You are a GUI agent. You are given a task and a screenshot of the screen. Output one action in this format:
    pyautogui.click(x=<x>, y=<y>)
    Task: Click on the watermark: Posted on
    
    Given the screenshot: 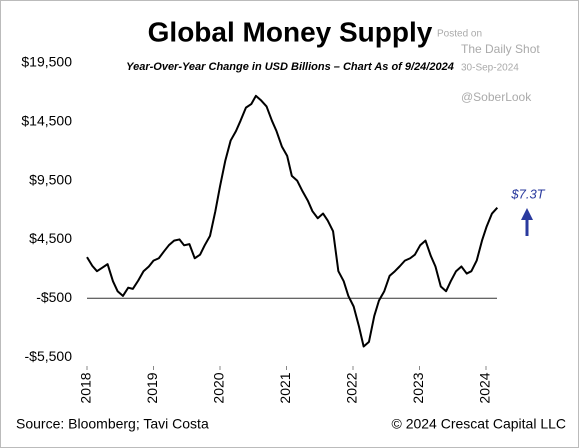 What is the action you would take?
    pyautogui.click(x=459, y=34)
    